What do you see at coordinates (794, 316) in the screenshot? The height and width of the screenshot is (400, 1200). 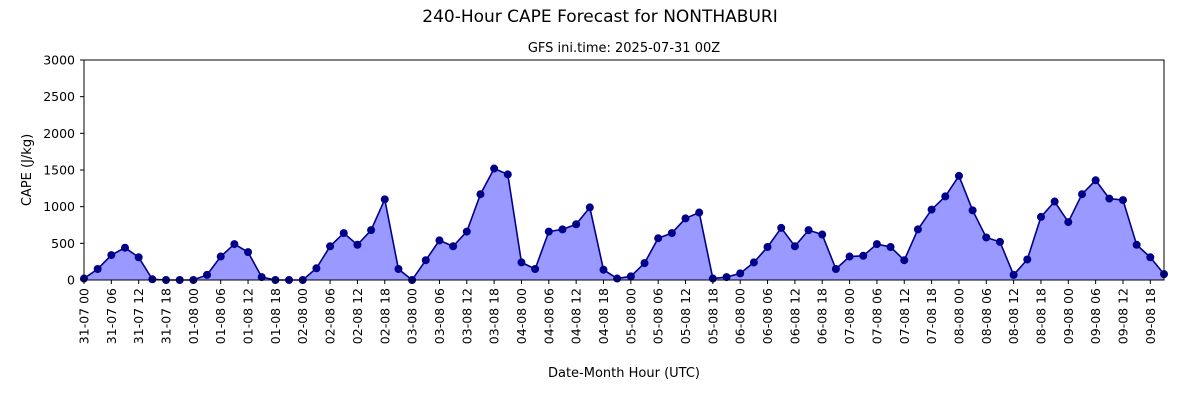 I see `x-tick-label: 06-08 12` at bounding box center [794, 316].